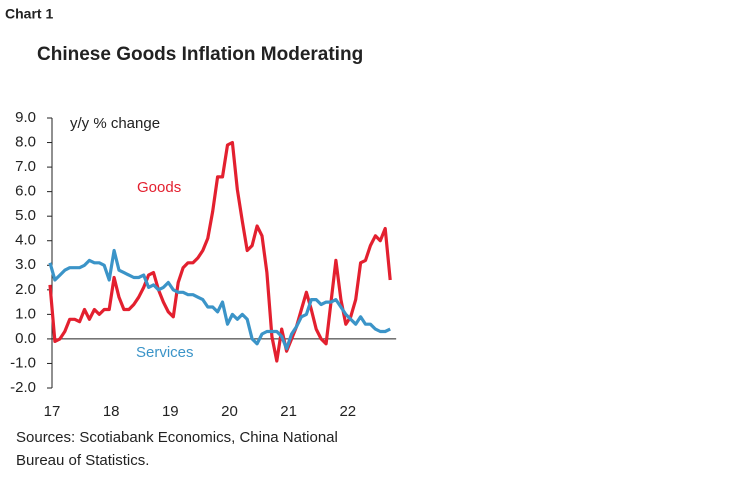  What do you see at coordinates (29, 14) in the screenshot?
I see `chart-label: Chart 1` at bounding box center [29, 14].